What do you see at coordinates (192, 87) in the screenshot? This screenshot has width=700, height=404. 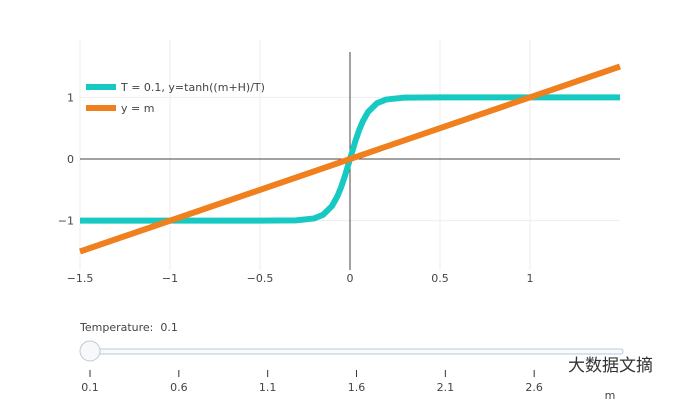 I see `legend-label-0: T = 0.1, y=tanh((m+H)/T)` at bounding box center [192, 87].